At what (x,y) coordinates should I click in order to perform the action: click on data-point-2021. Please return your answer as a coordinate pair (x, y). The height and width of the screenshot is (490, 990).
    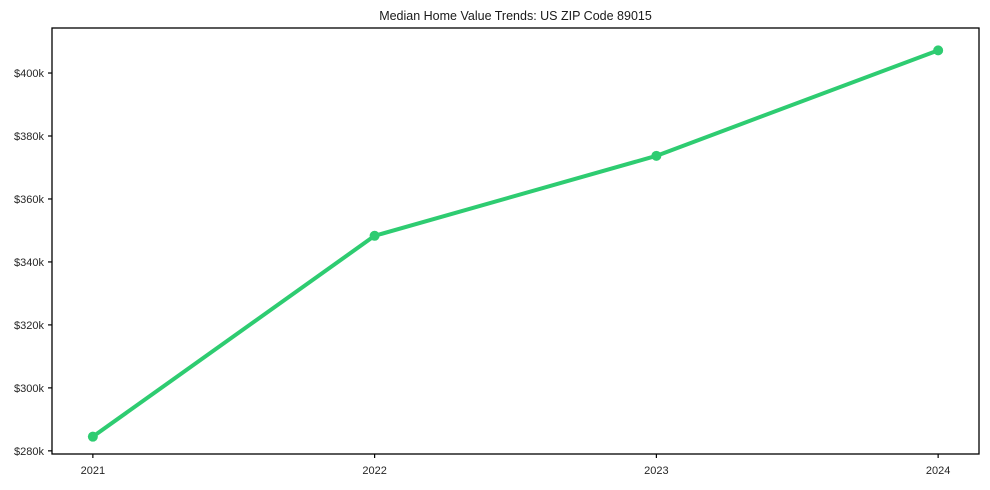
    Looking at the image, I should click on (92, 436).